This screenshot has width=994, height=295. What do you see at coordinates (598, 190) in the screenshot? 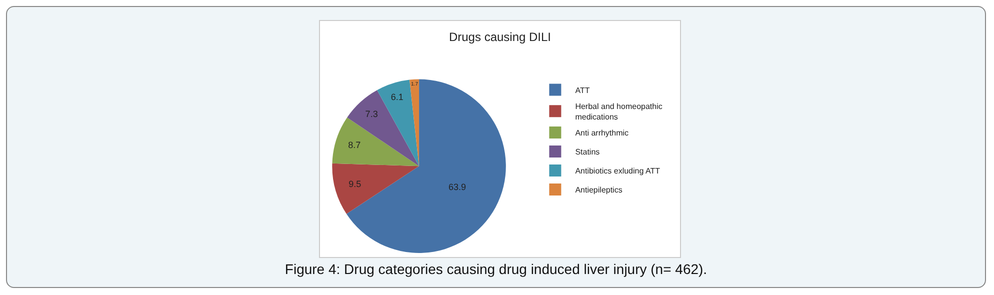
I see `legend-label: Antiepileptics` at bounding box center [598, 190].